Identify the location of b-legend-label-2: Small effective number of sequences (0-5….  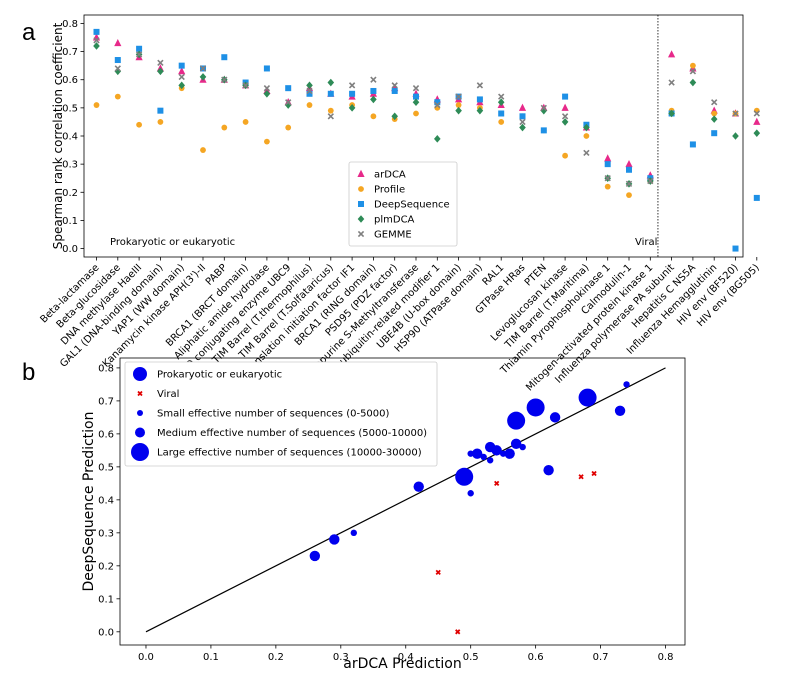
(273, 414).